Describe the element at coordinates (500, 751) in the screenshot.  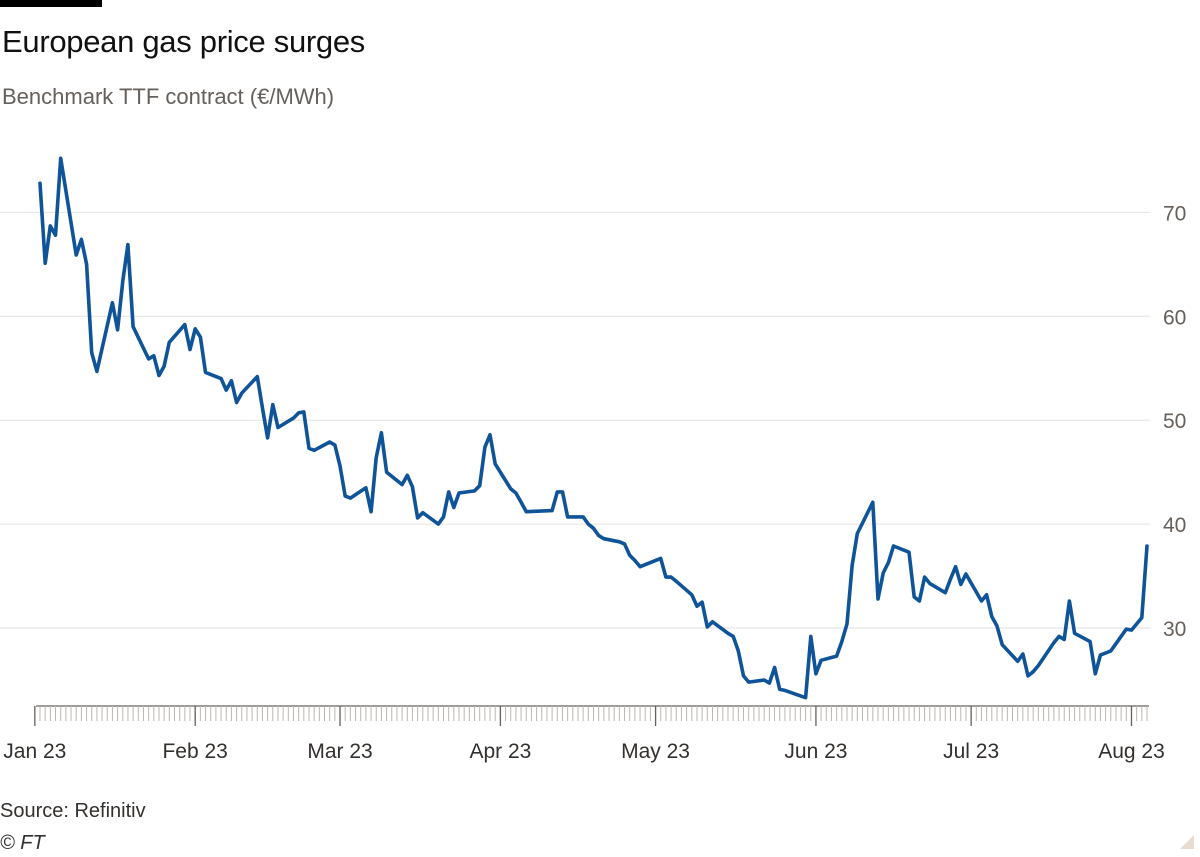
I see `x-tick-label-3: Apr 23` at that location.